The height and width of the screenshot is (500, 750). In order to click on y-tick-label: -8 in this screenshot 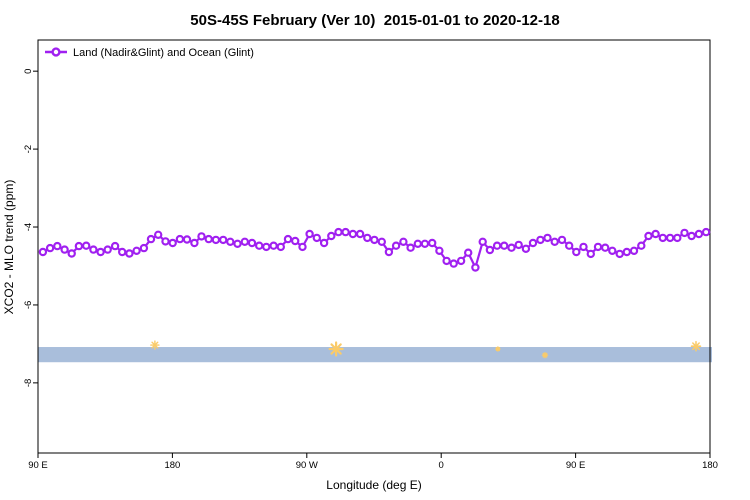, I will do `click(28, 383)`.